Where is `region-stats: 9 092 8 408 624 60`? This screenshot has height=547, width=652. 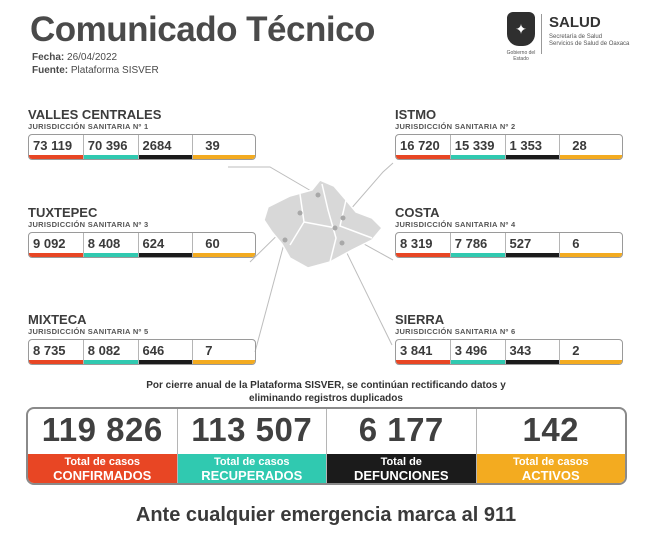 region-stats: 9 092 8 408 624 60 is located at coordinates (142, 245).